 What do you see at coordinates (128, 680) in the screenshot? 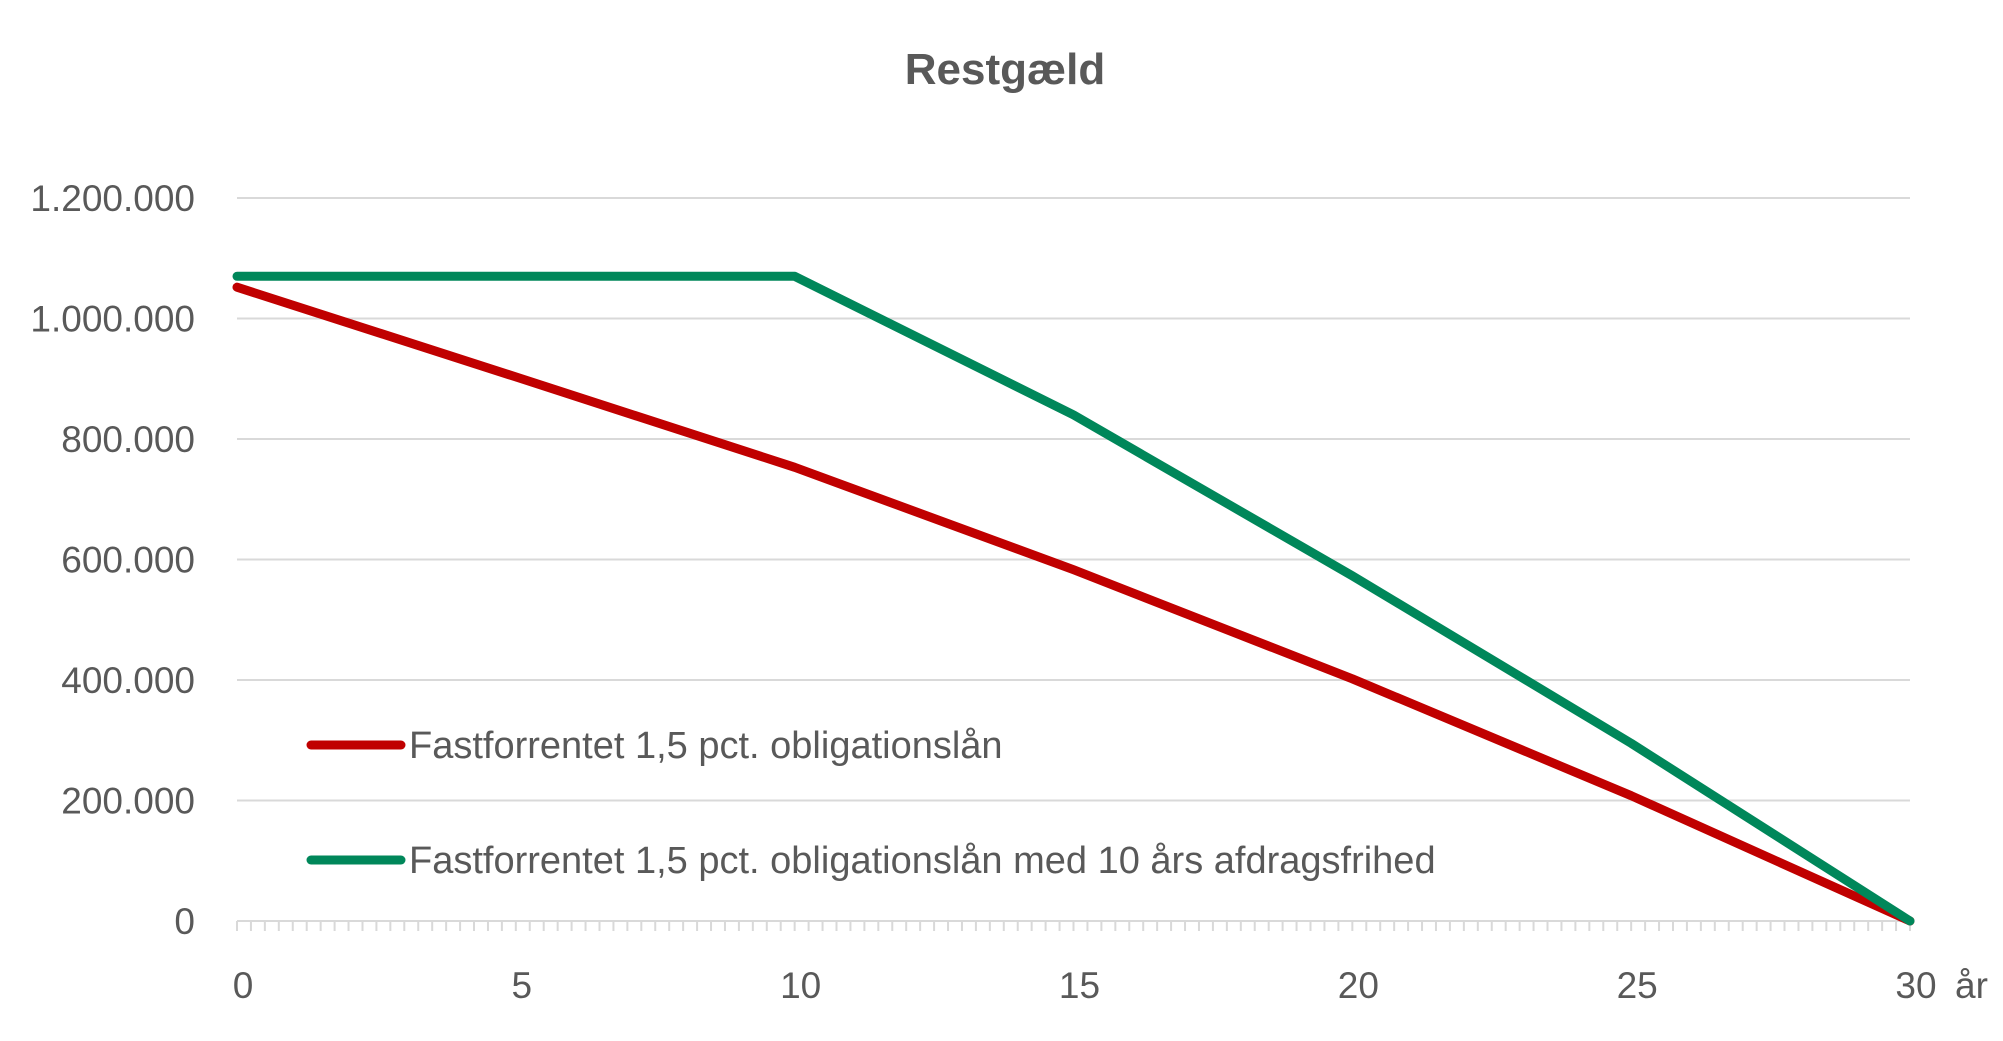
I see `y-tick-label: 400.000` at bounding box center [128, 680].